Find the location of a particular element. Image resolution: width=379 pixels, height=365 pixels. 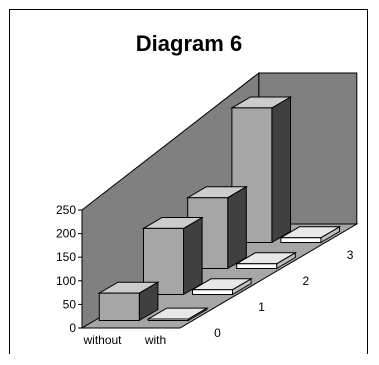

series-label-0: without is located at coordinates (102, 340).